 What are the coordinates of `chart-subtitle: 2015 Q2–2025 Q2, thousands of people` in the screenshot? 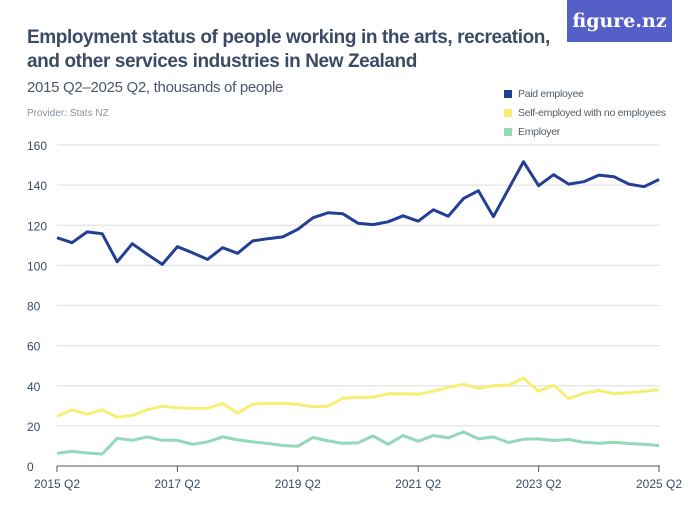 It's located at (155, 87).